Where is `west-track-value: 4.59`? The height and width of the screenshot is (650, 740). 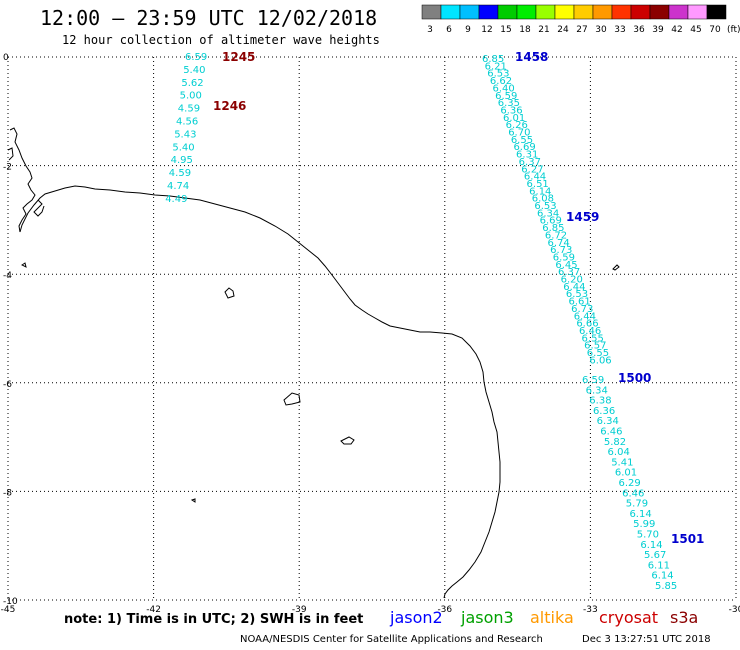
west-track-value: 4.59 is located at coordinates (180, 173).